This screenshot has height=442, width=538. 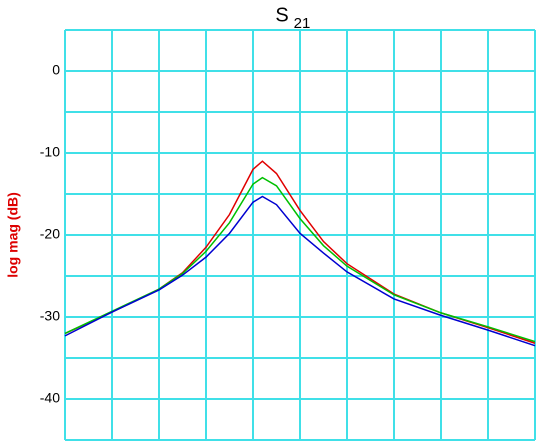 I want to click on y-axis-label: log mag (dB), so click(x=13, y=235).